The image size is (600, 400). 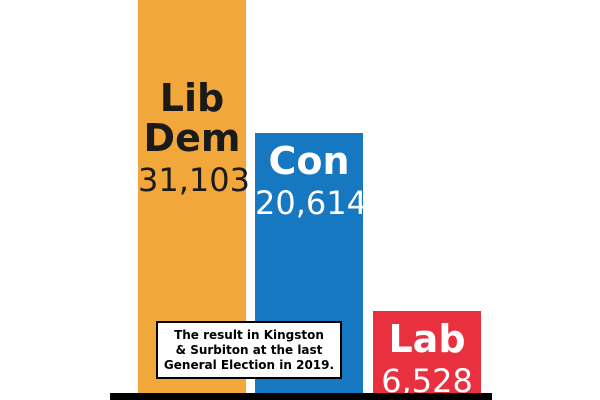 I want to click on category-label: Lib Dem, so click(x=192, y=118).